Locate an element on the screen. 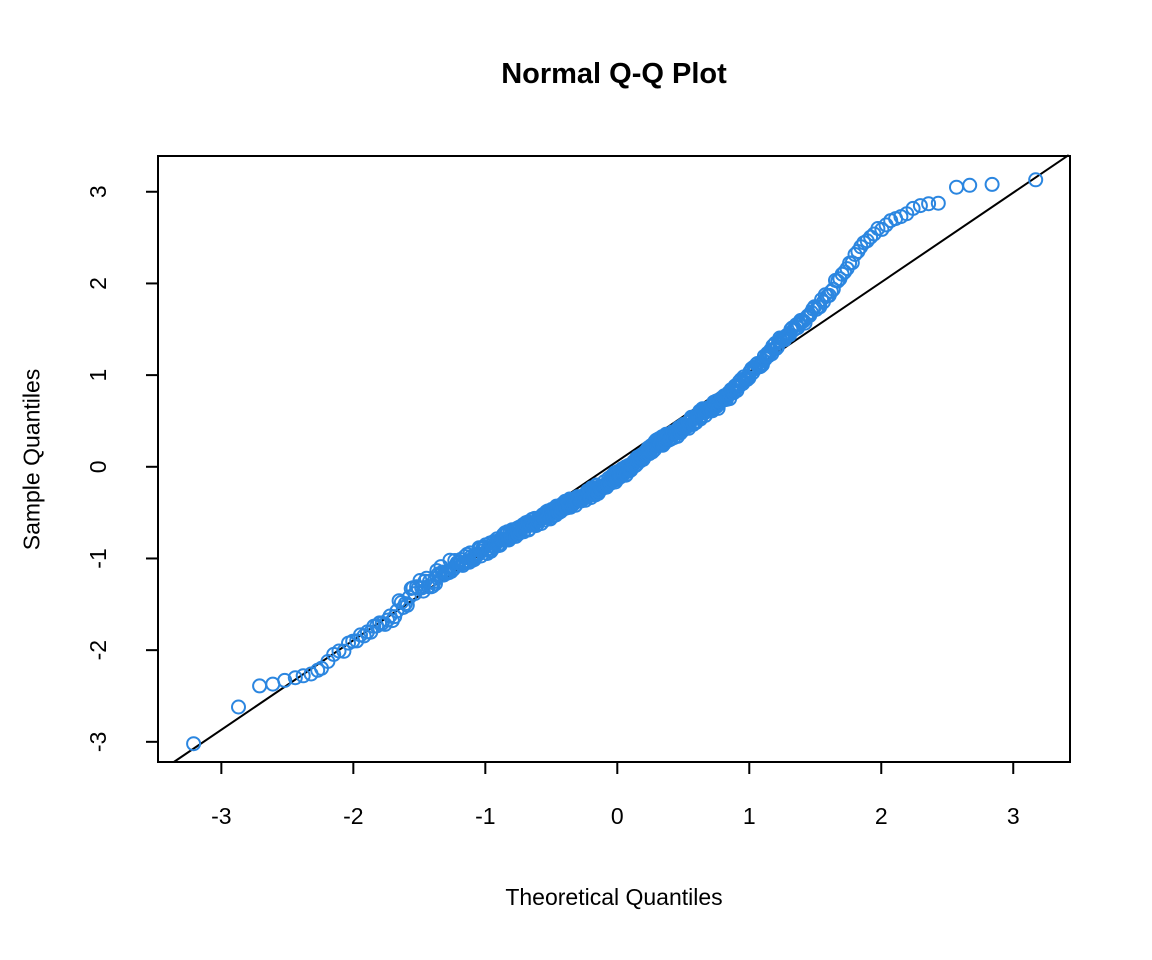 The image size is (1152, 960). y-tick-label: -2 is located at coordinates (98, 650).